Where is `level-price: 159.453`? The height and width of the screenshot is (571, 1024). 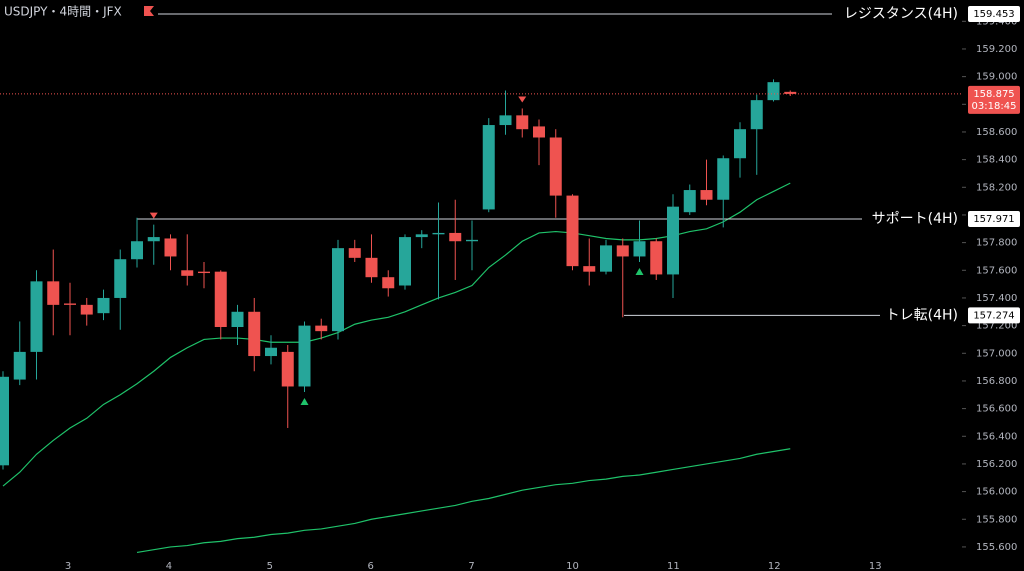
level-price: 159.453 is located at coordinates (993, 14).